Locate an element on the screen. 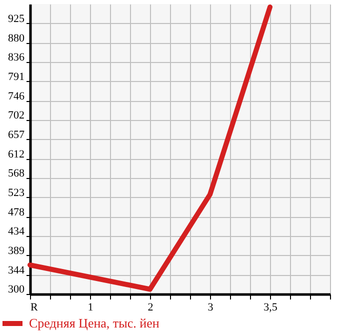  x-tick-label: 3 is located at coordinates (211, 308).